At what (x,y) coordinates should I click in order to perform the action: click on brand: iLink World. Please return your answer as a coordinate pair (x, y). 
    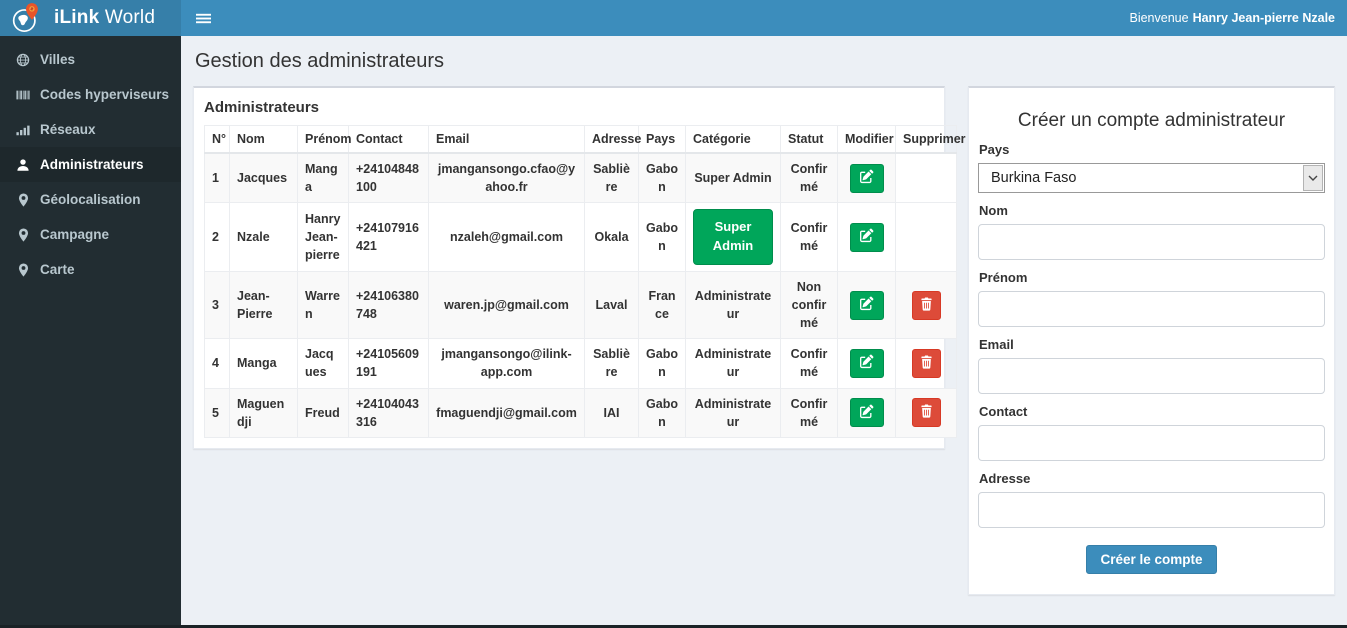
    Looking at the image, I should click on (90, 18).